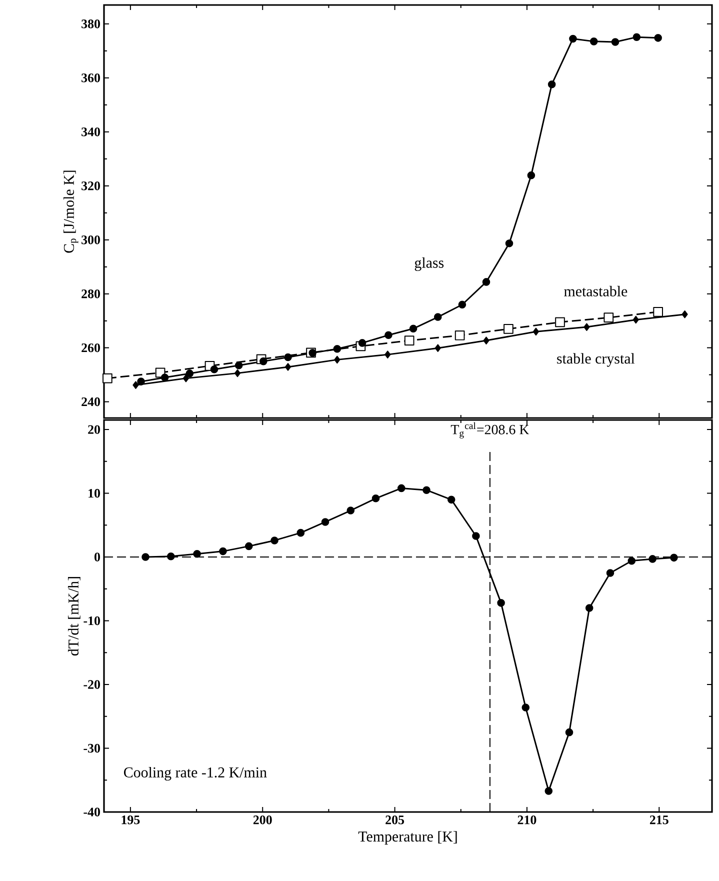 This screenshot has width=719, height=881. What do you see at coordinates (74, 616) in the screenshot?
I see `y-axis-title: dT/dt [mK/h]` at bounding box center [74, 616].